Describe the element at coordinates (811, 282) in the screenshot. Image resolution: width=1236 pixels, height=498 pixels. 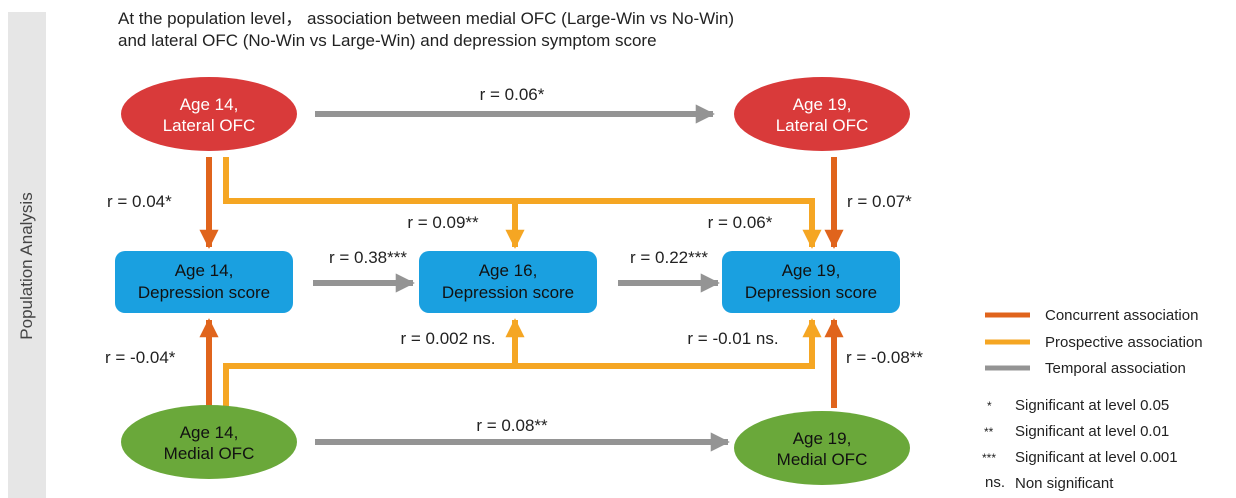
I see `node-dep19: Age 19, Depression score` at that location.